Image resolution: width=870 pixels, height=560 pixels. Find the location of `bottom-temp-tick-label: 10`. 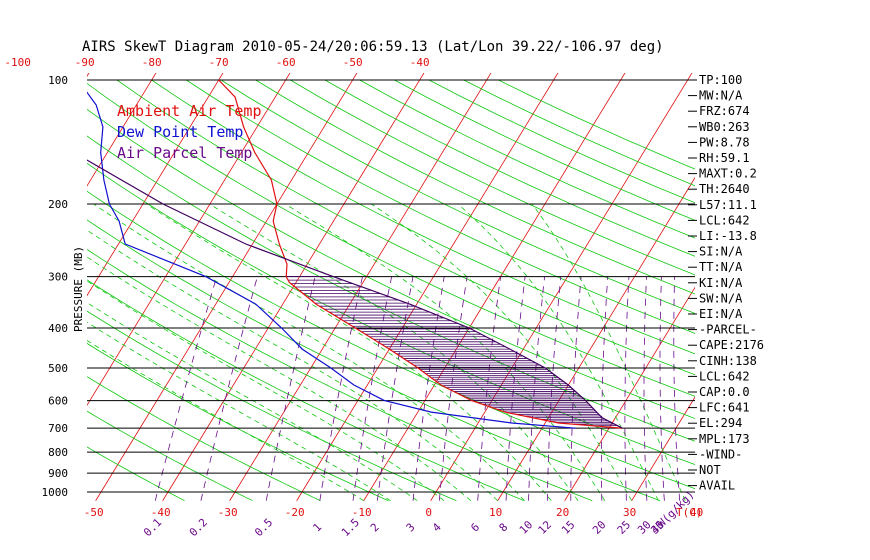

bottom-temp-tick-label: 10 is located at coordinates (495, 512).